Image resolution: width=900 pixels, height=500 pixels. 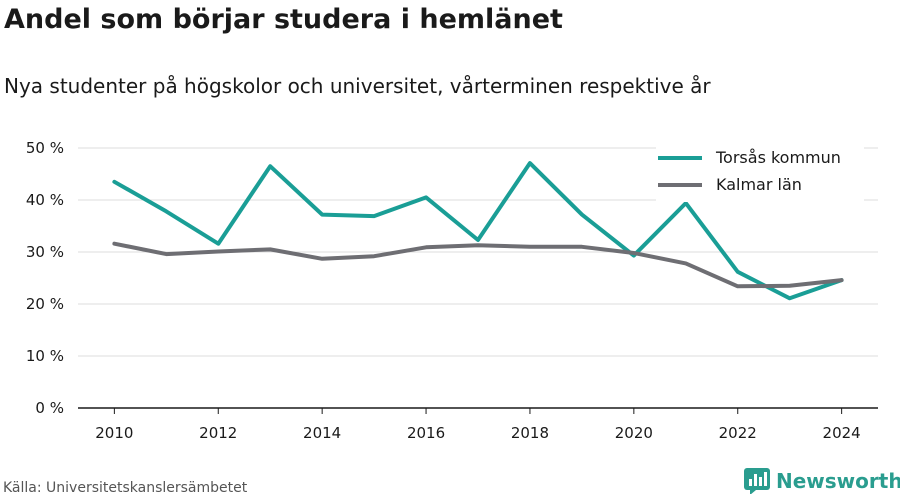 I want to click on bar-chart-icon, so click(x=757, y=481).